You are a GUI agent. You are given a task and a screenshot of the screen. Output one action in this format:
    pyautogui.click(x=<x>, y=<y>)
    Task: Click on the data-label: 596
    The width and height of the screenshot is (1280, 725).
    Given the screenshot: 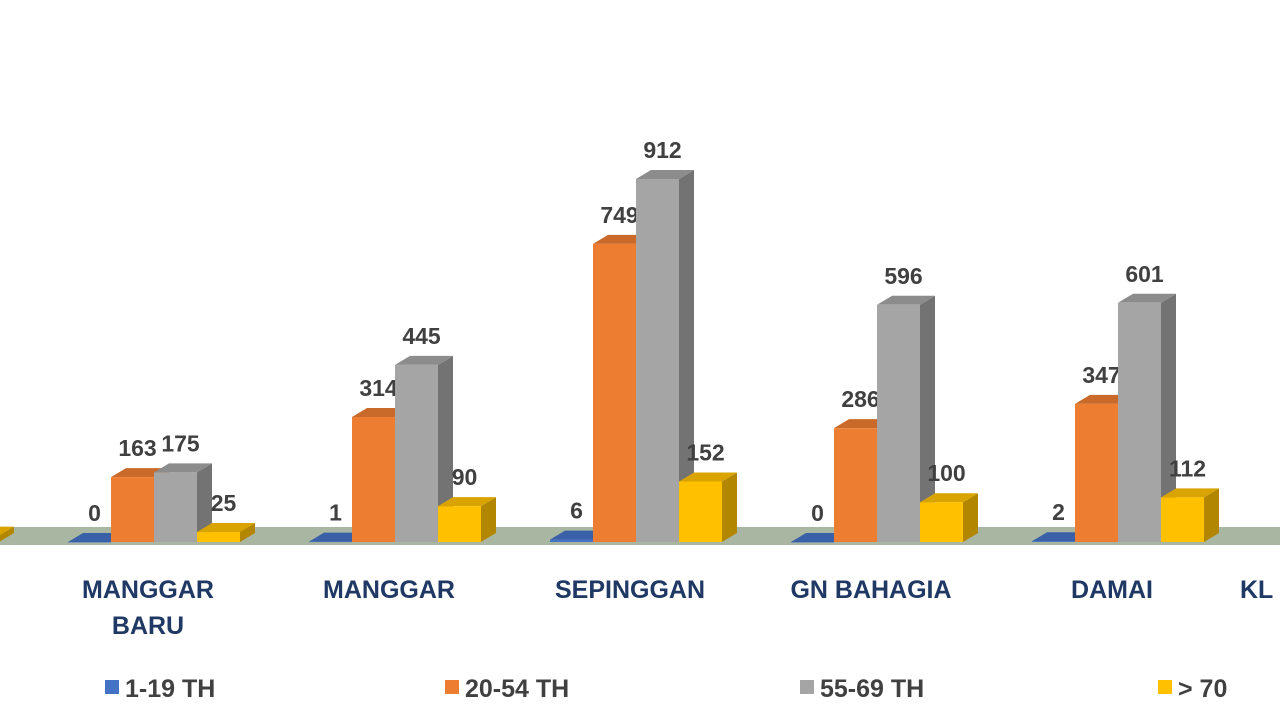 What is the action you would take?
    pyautogui.click(x=903, y=276)
    